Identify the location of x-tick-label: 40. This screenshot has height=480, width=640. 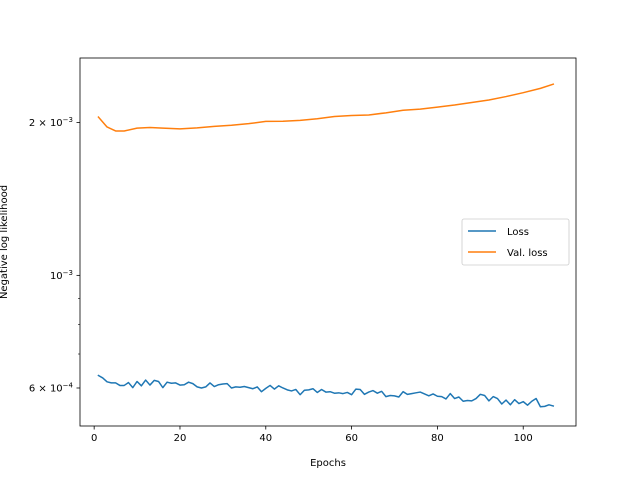
(265, 438).